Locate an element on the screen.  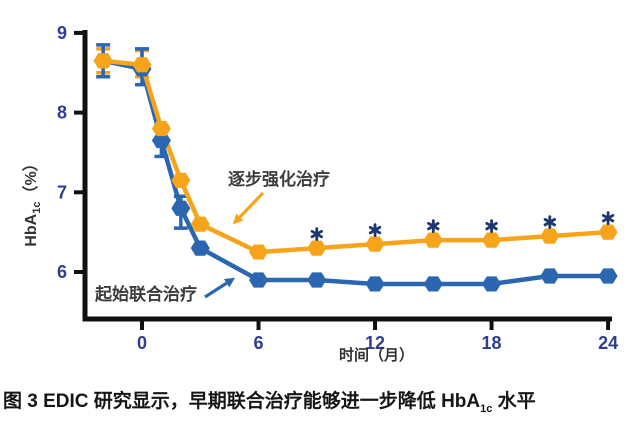
annotation-stepwise-treatment: 逐步强化治疗 is located at coordinates (279, 179).